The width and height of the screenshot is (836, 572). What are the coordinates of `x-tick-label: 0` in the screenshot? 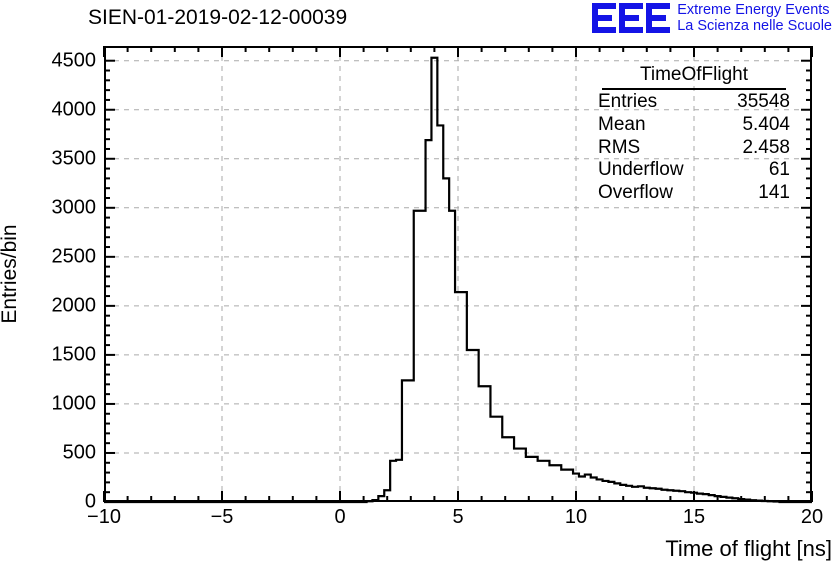 It's located at (340, 517).